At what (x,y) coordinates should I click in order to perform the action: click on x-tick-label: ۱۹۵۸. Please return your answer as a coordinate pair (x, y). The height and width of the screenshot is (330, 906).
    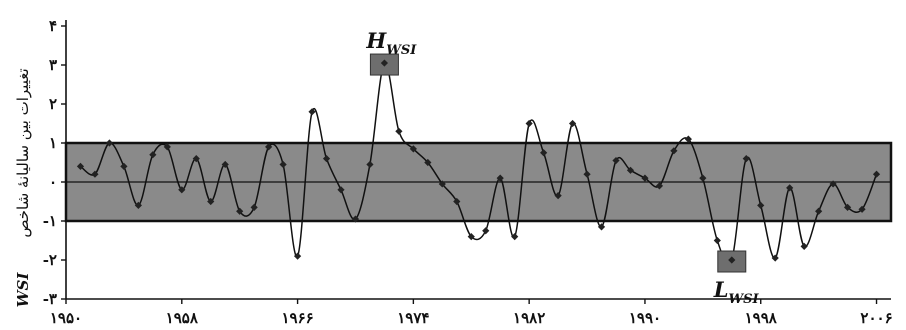
    Looking at the image, I should click on (182, 318).